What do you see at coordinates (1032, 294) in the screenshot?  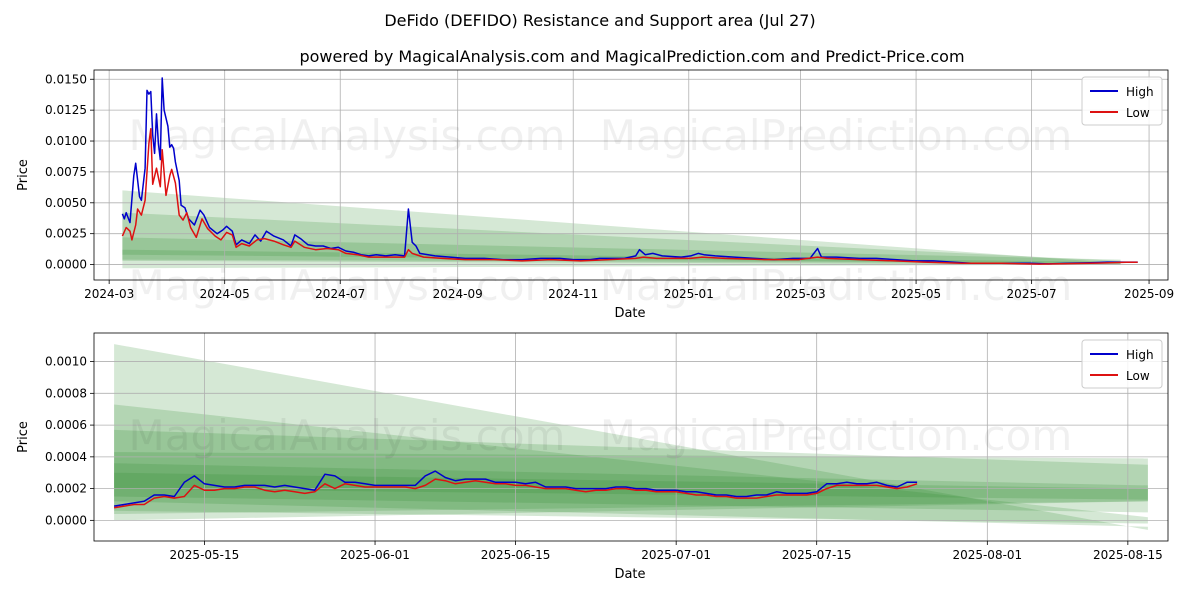 I see `x-tick-label: 2025-07` at bounding box center [1032, 294].